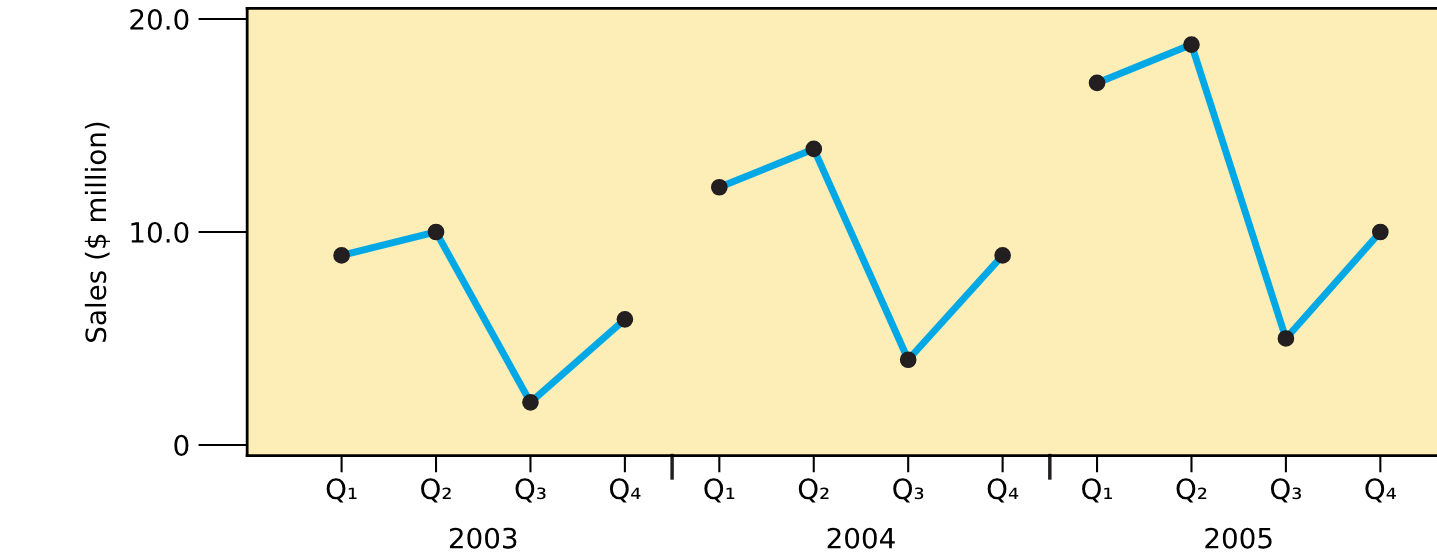  Describe the element at coordinates (160, 232) in the screenshot. I see `y-tick-label: 10.0` at that location.